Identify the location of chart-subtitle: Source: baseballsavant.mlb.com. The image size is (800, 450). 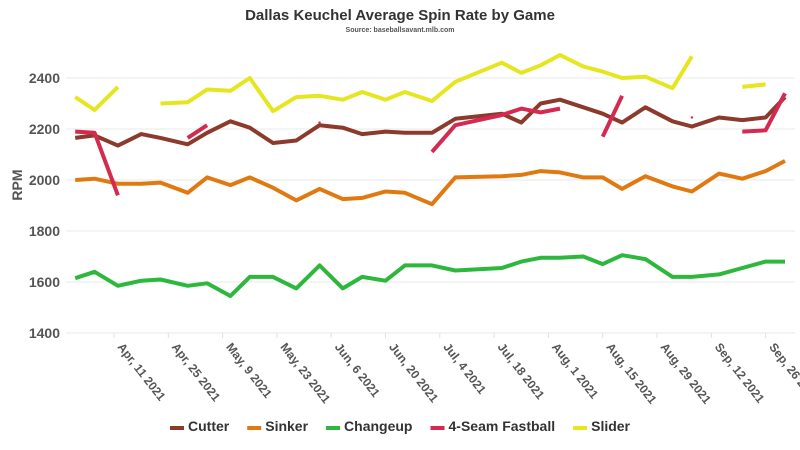
(400, 30).